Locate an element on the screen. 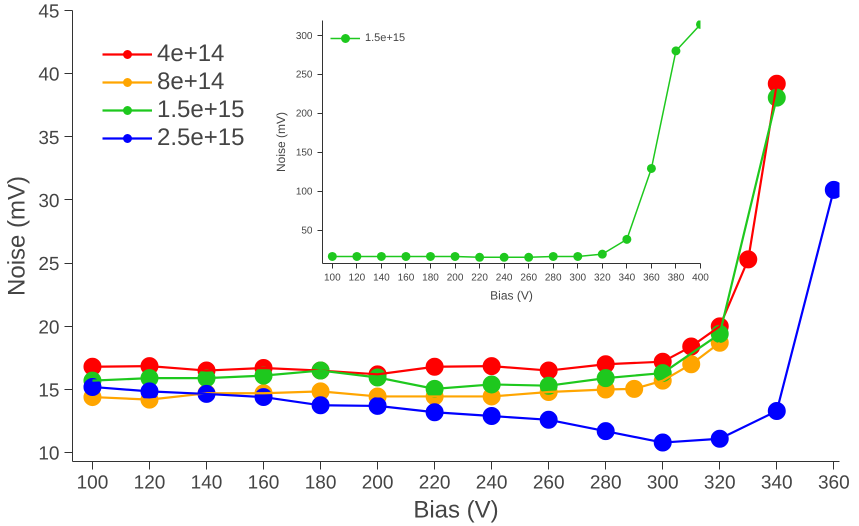 This screenshot has width=859, height=526. legend-label: 8e+14 is located at coordinates (190, 82).